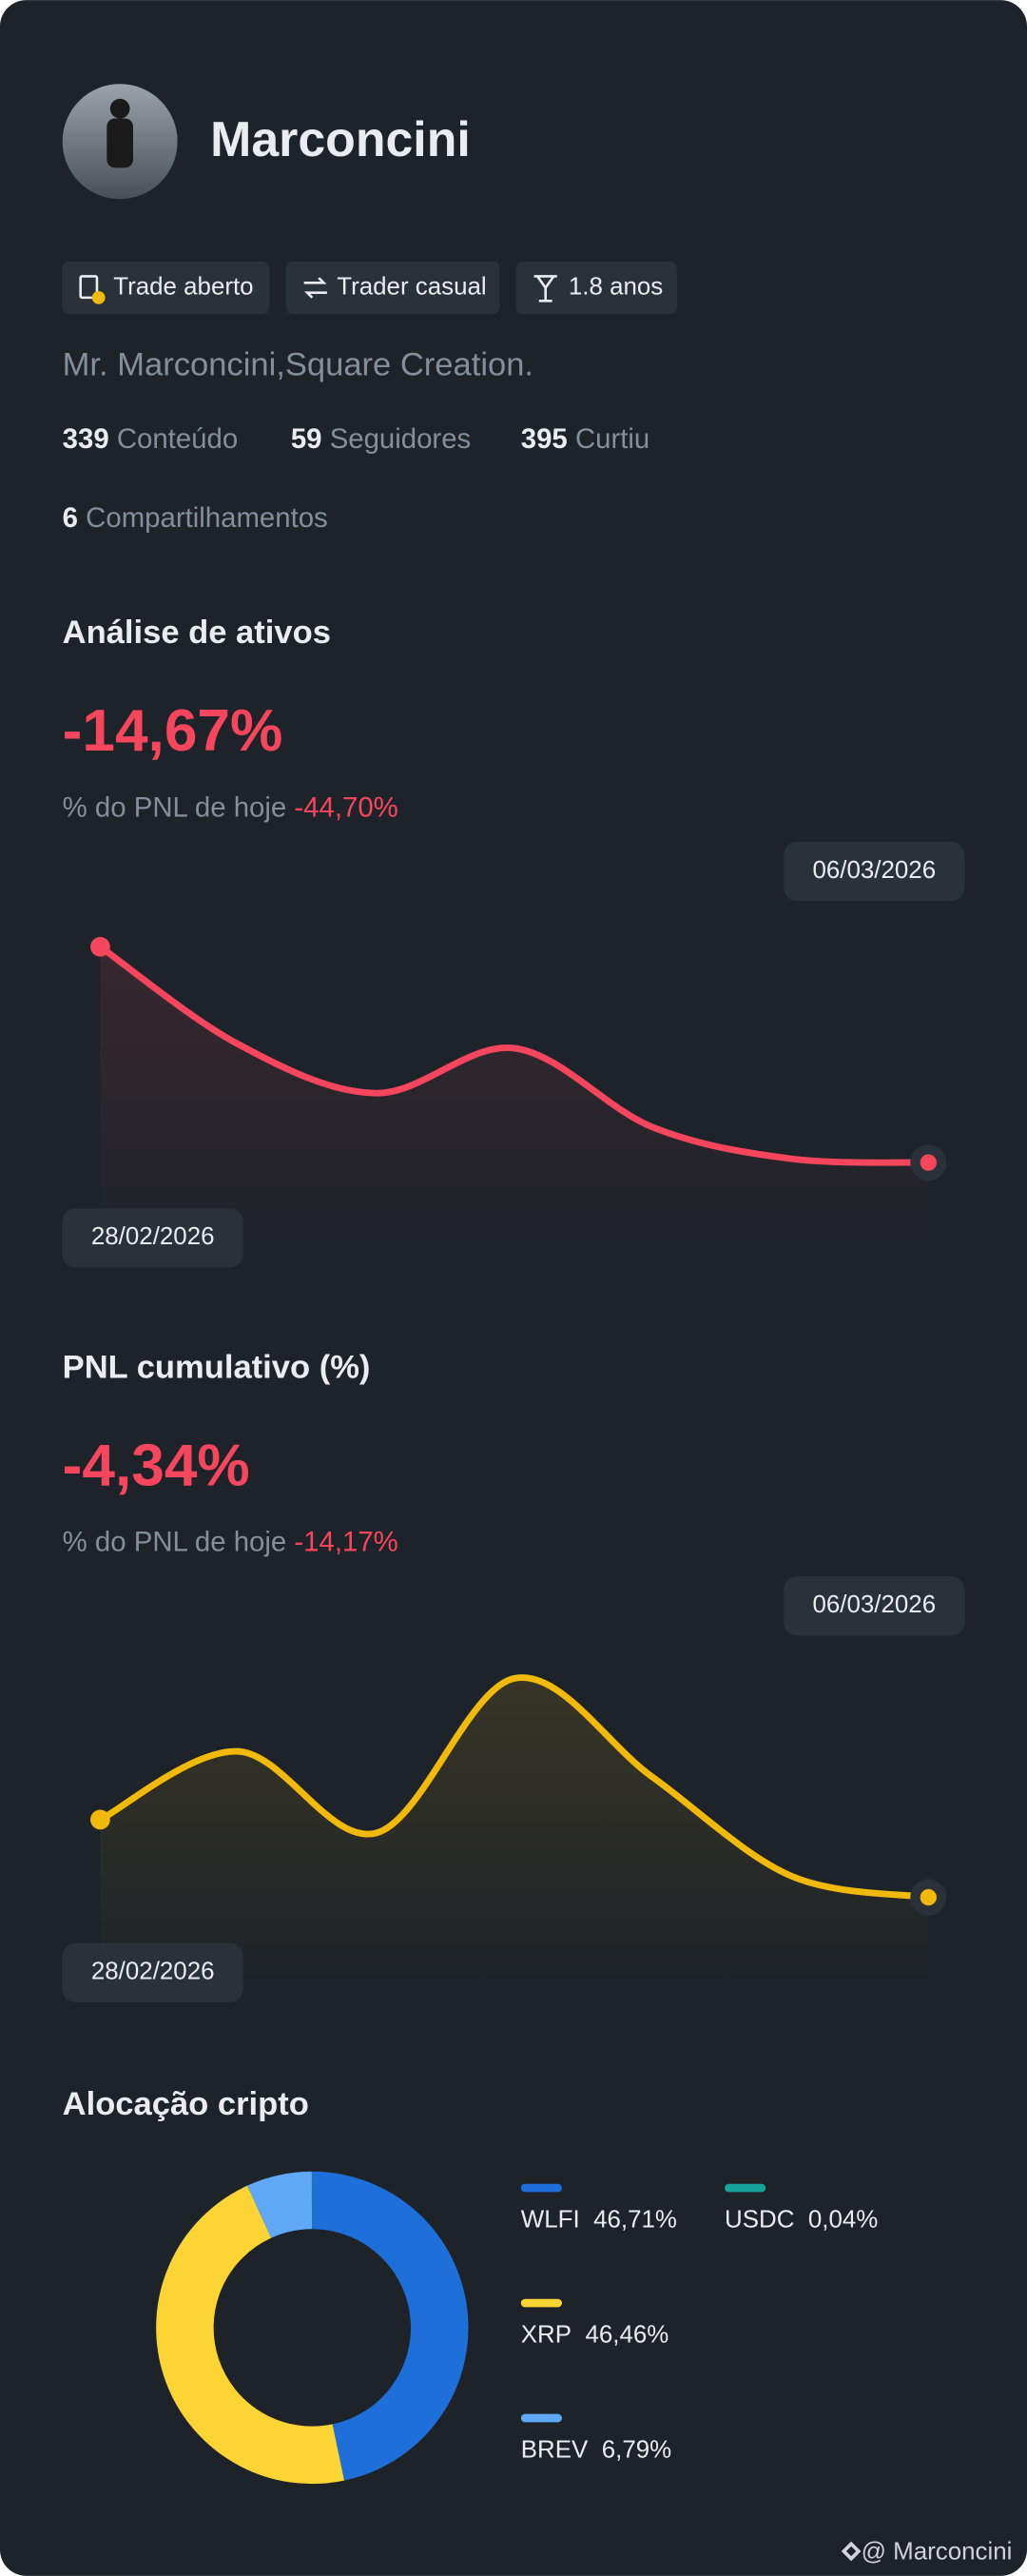  What do you see at coordinates (544, 439) in the screenshot?
I see `stat-value: 395` at bounding box center [544, 439].